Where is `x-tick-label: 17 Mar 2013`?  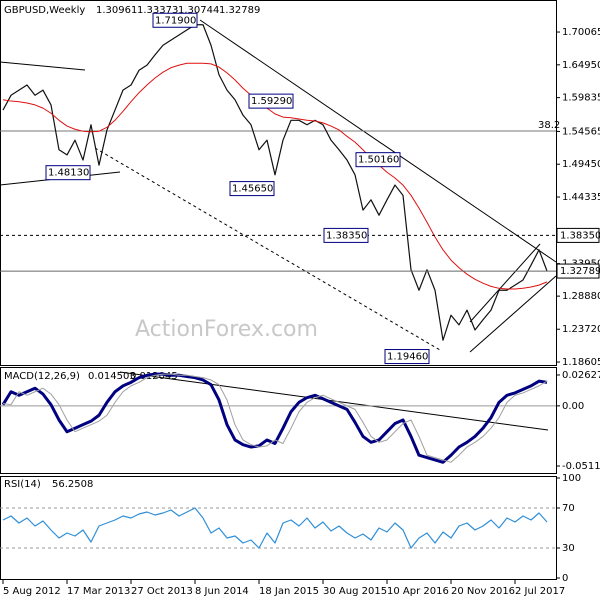 x-tick-label: 17 Mar 2013 is located at coordinates (98, 591).